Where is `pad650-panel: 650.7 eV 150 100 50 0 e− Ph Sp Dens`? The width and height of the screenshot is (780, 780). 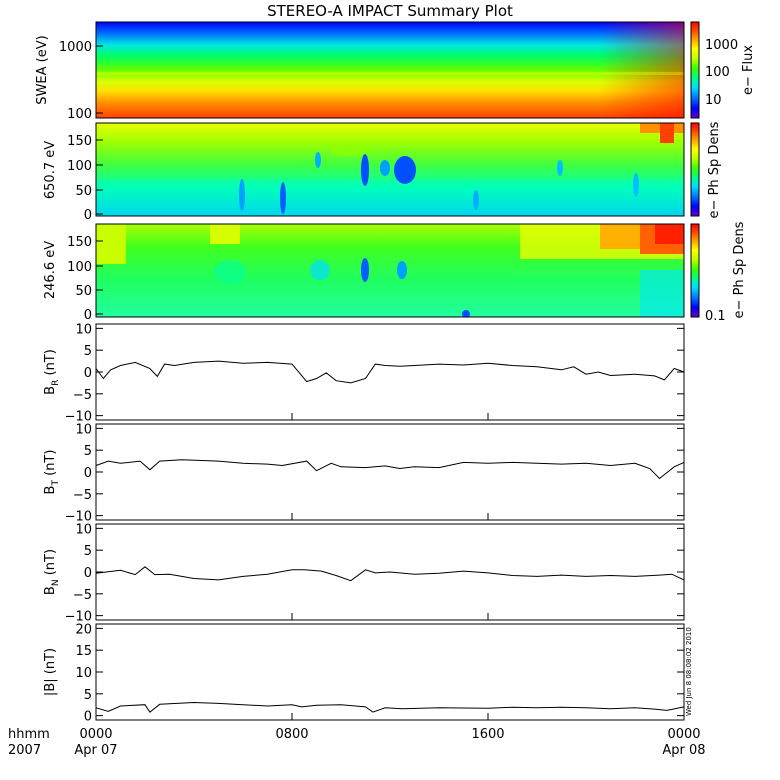
pad650-panel: 650.7 eV 150 100 50 0 e− Ph Sp Dens is located at coordinates (382, 172).